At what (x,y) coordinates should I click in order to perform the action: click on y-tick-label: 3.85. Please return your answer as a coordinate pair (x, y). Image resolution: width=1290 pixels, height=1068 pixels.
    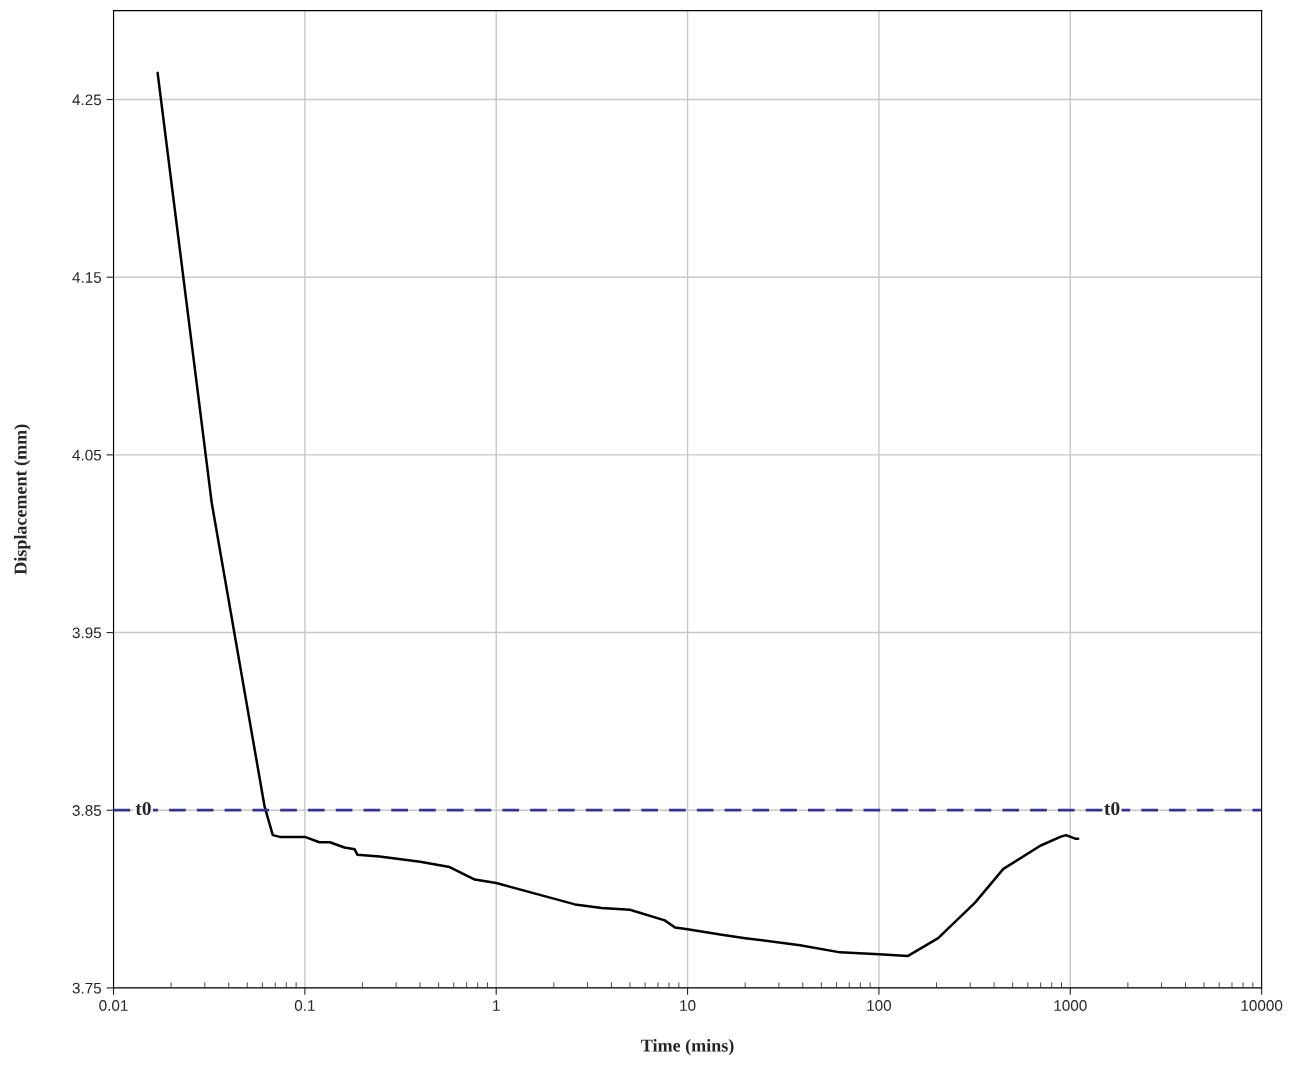
    Looking at the image, I should click on (87, 810).